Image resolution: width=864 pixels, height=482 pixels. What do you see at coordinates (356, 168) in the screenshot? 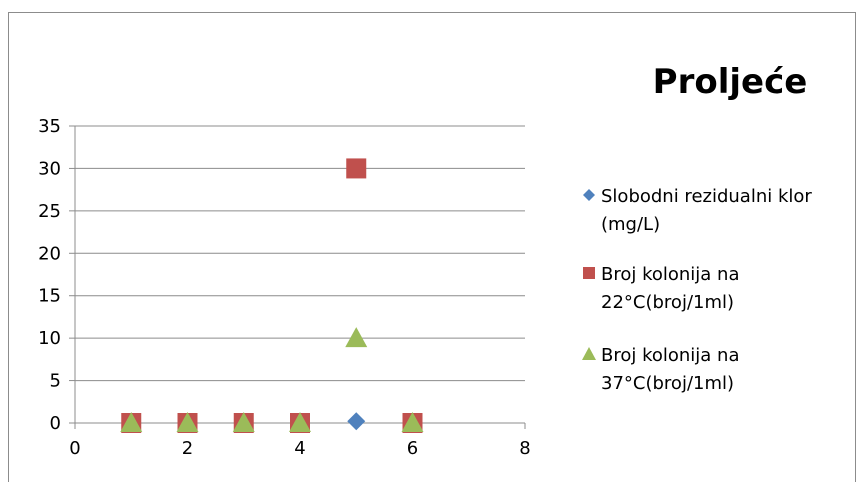
I see `square-point` at bounding box center [356, 168].